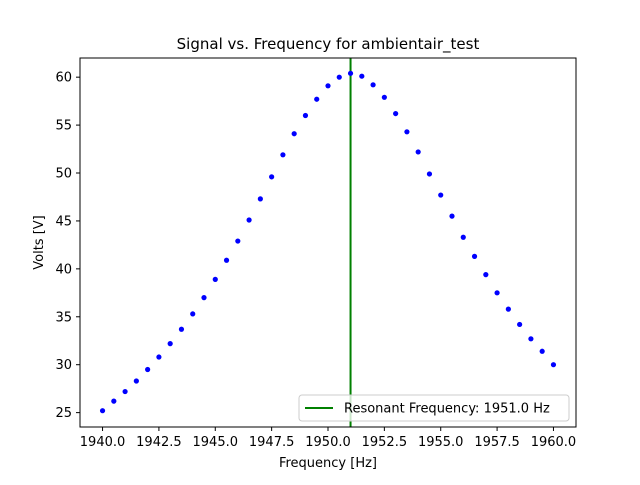 This screenshot has height=485, width=640. Describe the element at coordinates (63, 269) in the screenshot. I see `y-tick-label: 40` at that location.